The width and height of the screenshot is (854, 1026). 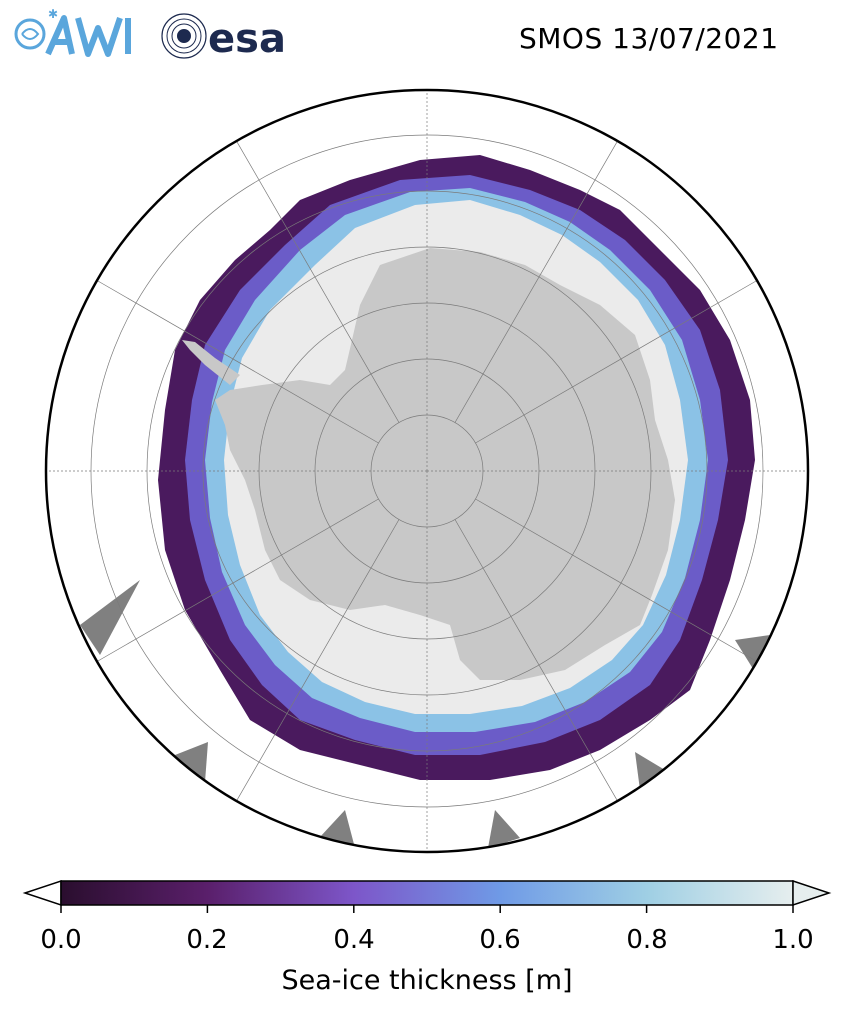 I want to click on colorbar, so click(x=427, y=896).